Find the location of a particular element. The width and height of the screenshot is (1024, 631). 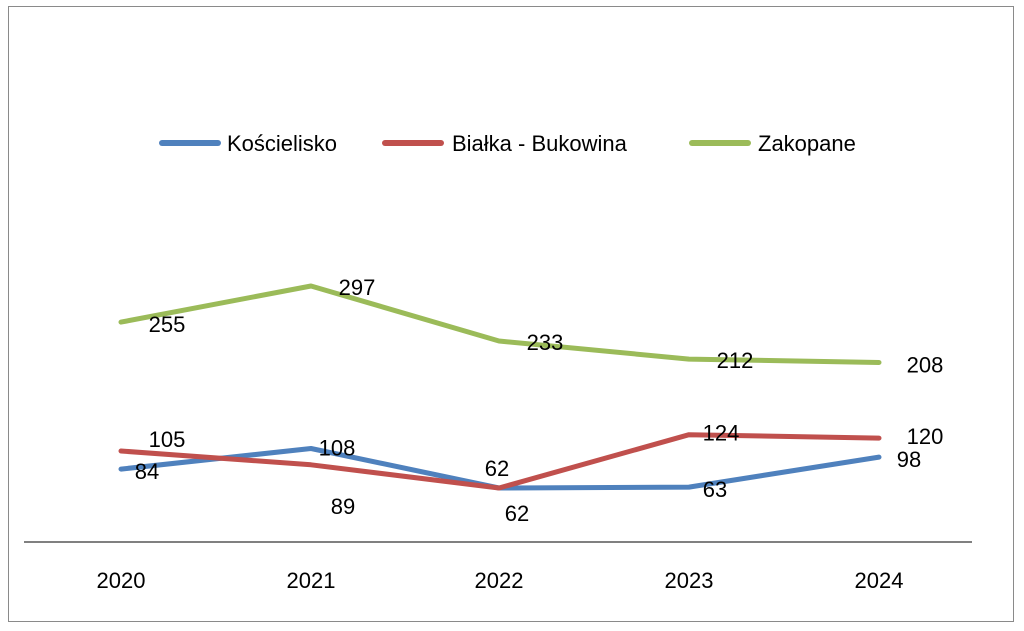

data-label: 124 is located at coordinates (721, 433).